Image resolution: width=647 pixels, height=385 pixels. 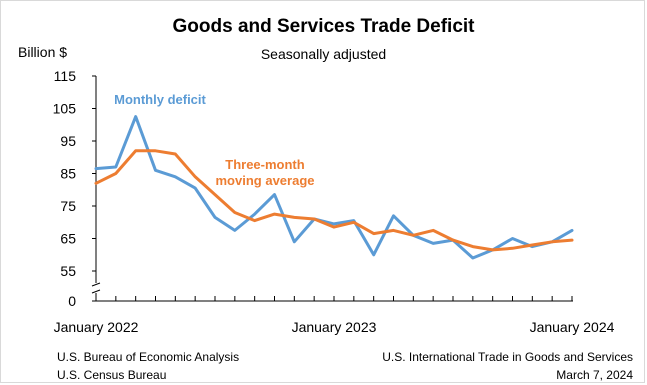 I want to click on y-tick-label-55: 55, so click(x=68, y=271).